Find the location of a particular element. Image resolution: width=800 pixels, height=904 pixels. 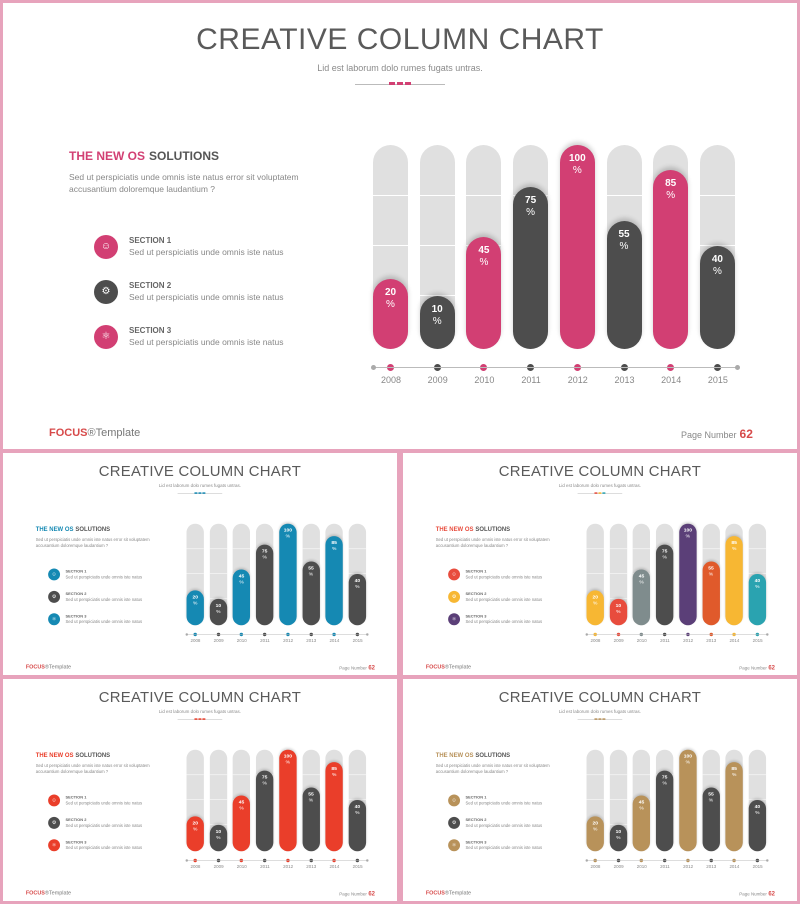

section-item-title: SECTION 3 is located at coordinates (150, 330).